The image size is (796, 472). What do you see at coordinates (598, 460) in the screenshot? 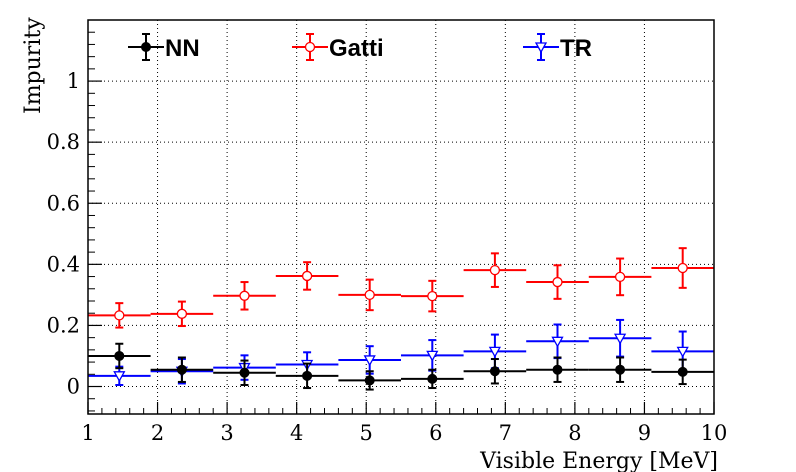
I see `x-axis-title: Visible Energy [MeV]` at bounding box center [598, 460].